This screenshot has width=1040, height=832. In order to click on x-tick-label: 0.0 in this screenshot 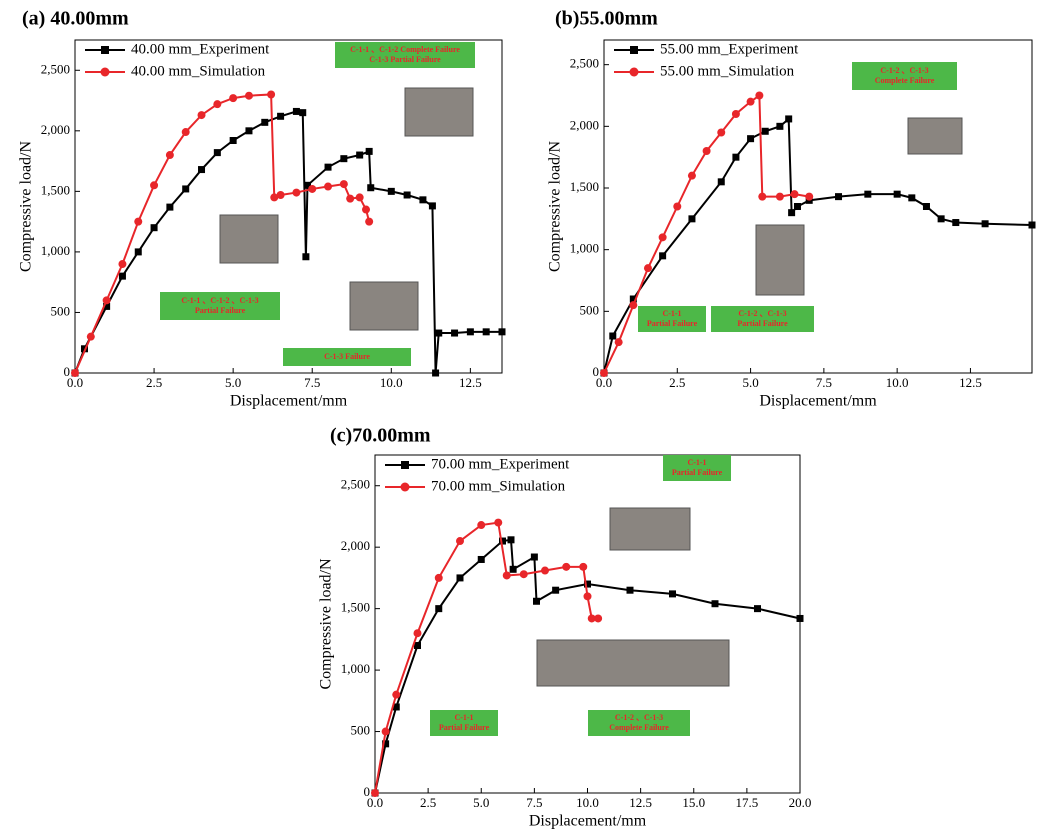, I will do `click(375, 802)`.